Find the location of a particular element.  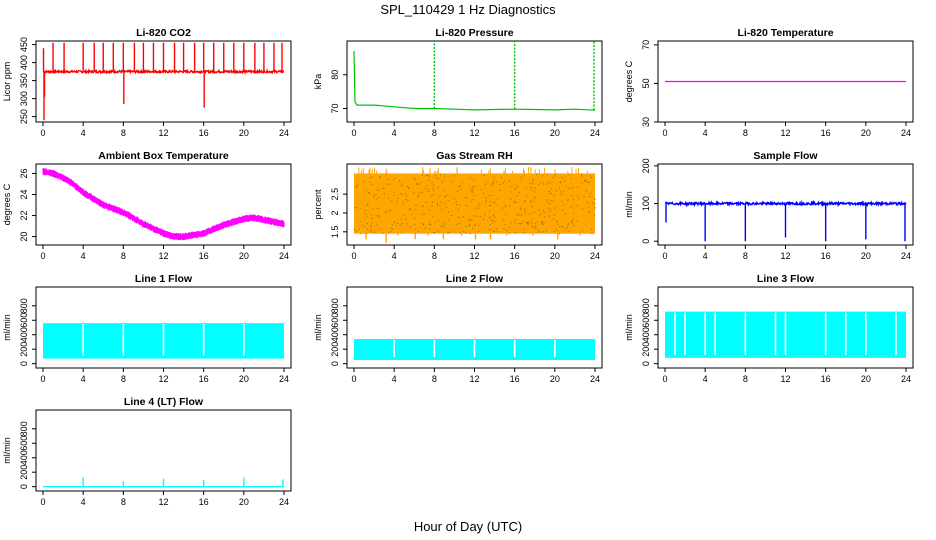

panel-title: Li-820 CO2 is located at coordinates (163, 33).